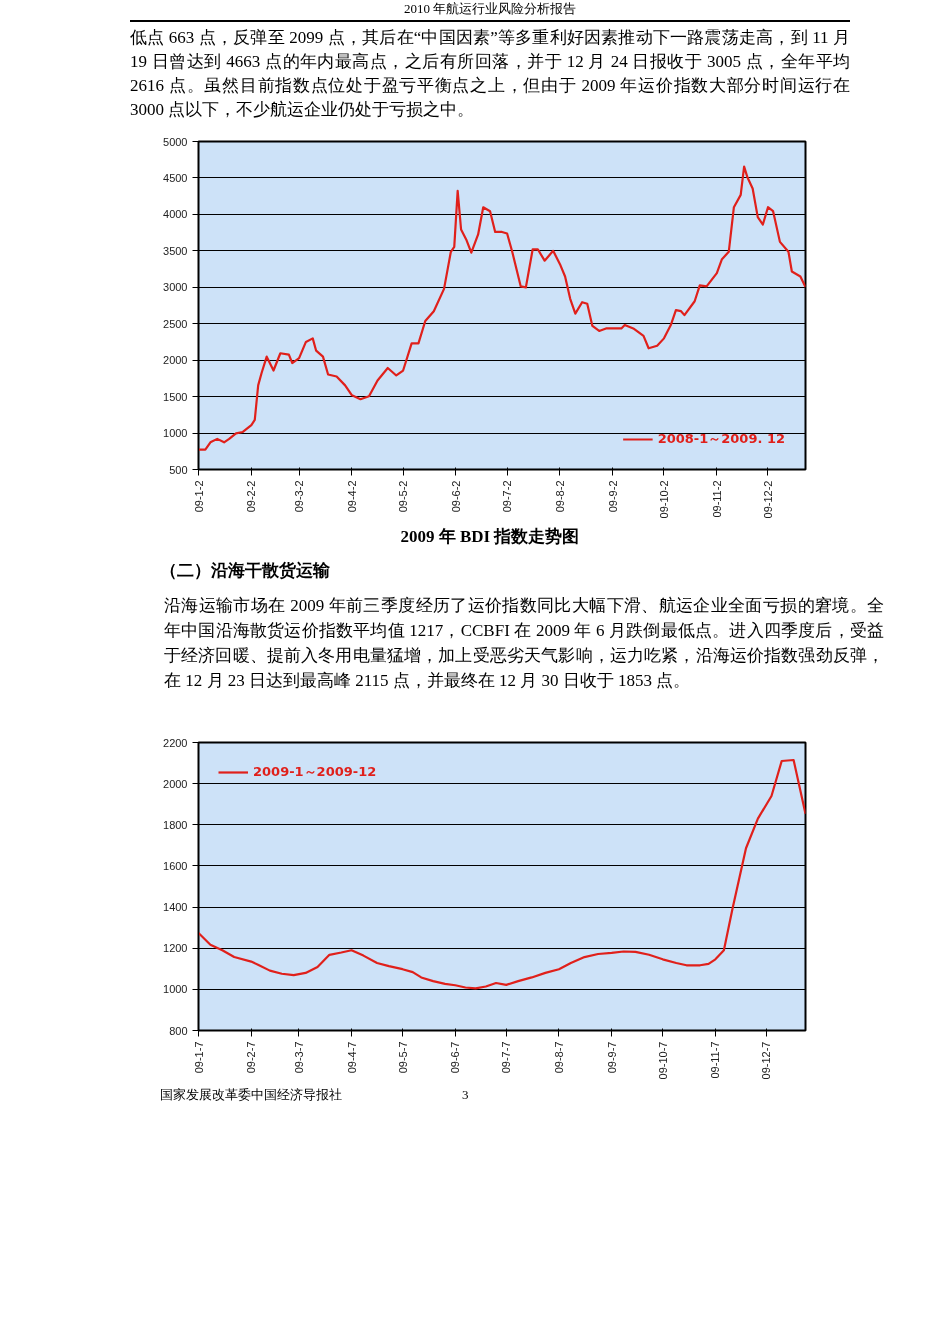 The width and height of the screenshot is (950, 1344). Describe the element at coordinates (715, 1060) in the screenshot. I see `x-tick-label: 09-11-7` at that location.